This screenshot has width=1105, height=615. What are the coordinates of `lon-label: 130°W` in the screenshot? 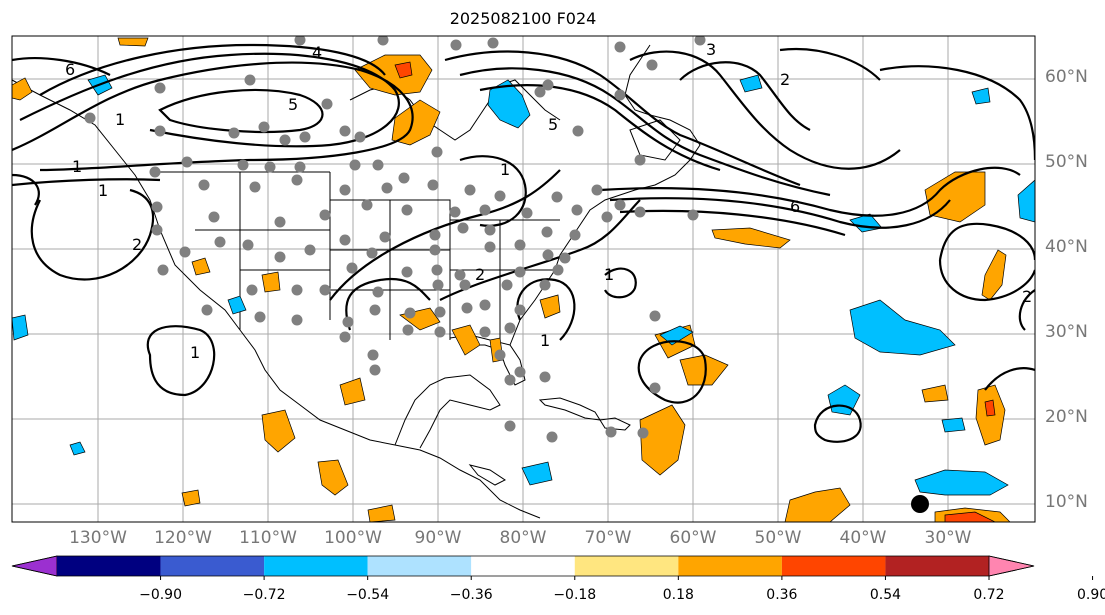 It's located at (98, 538).